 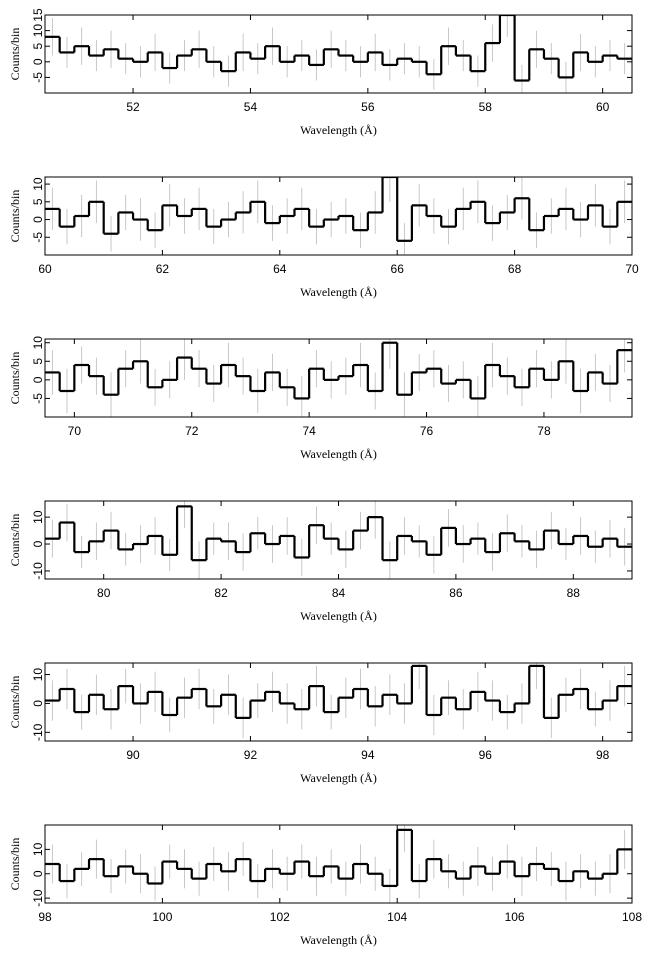 What do you see at coordinates (368, 107) in the screenshot?
I see `x-tick-label: 56` at bounding box center [368, 107].